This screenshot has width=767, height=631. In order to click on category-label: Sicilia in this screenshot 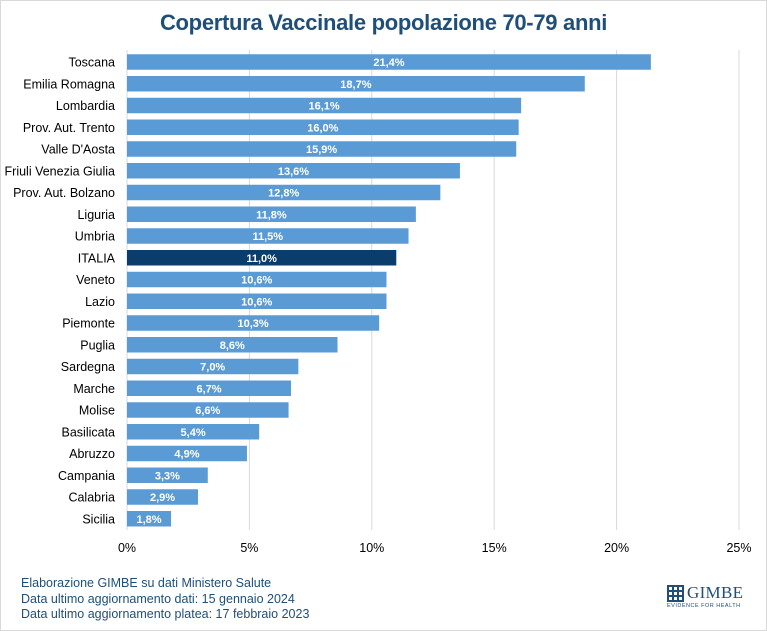, I will do `click(98, 519)`.